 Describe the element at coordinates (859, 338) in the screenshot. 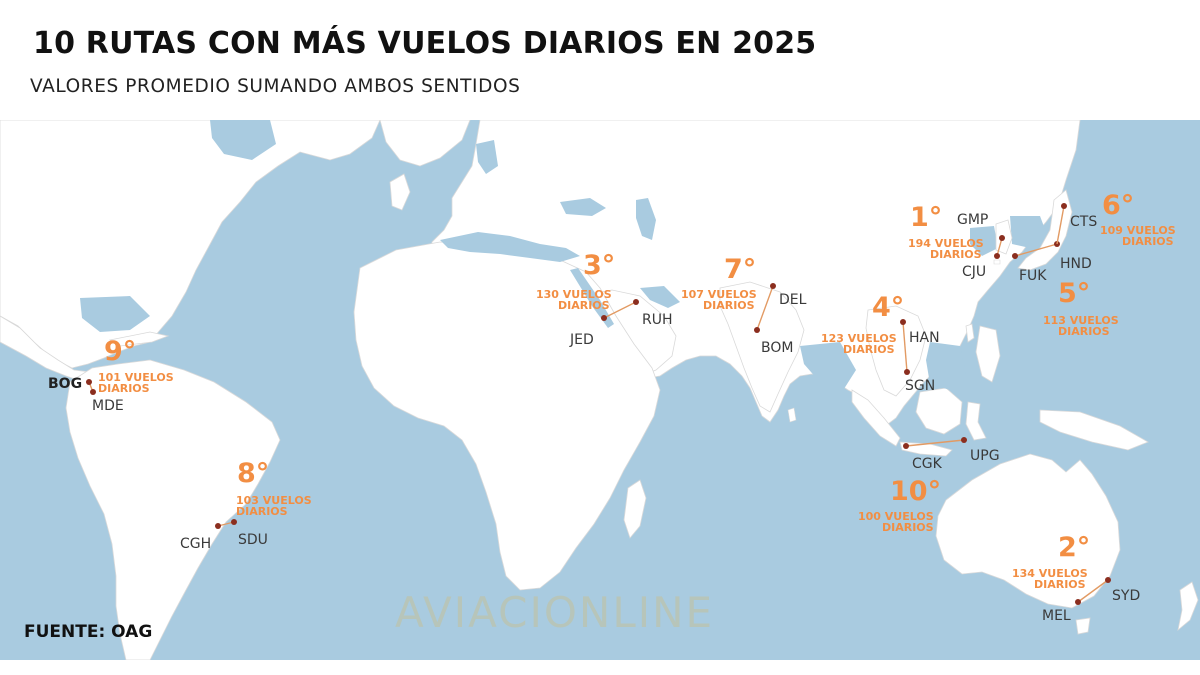

I see `route-flights-label: 123 VUELOS` at that location.